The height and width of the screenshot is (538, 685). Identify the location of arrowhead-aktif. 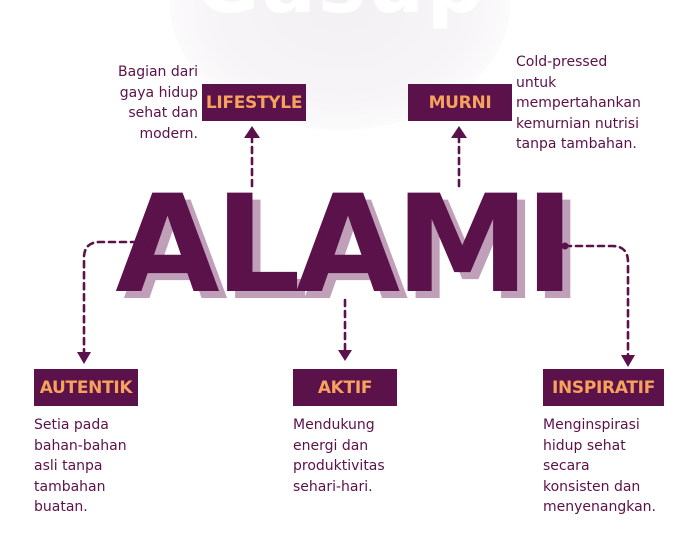
(345, 355).